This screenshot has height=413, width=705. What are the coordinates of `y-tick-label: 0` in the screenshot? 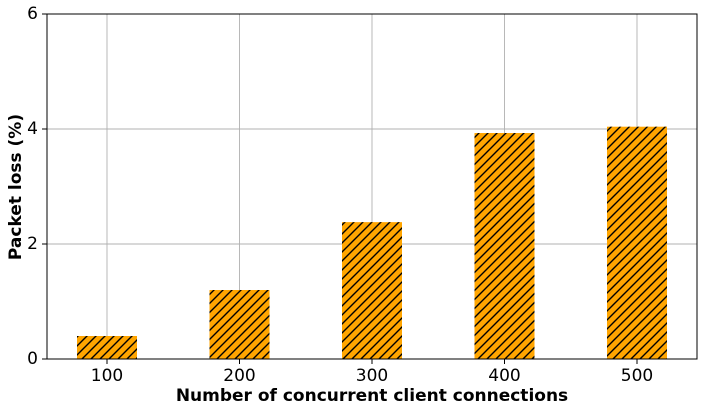 It's located at (32, 359).